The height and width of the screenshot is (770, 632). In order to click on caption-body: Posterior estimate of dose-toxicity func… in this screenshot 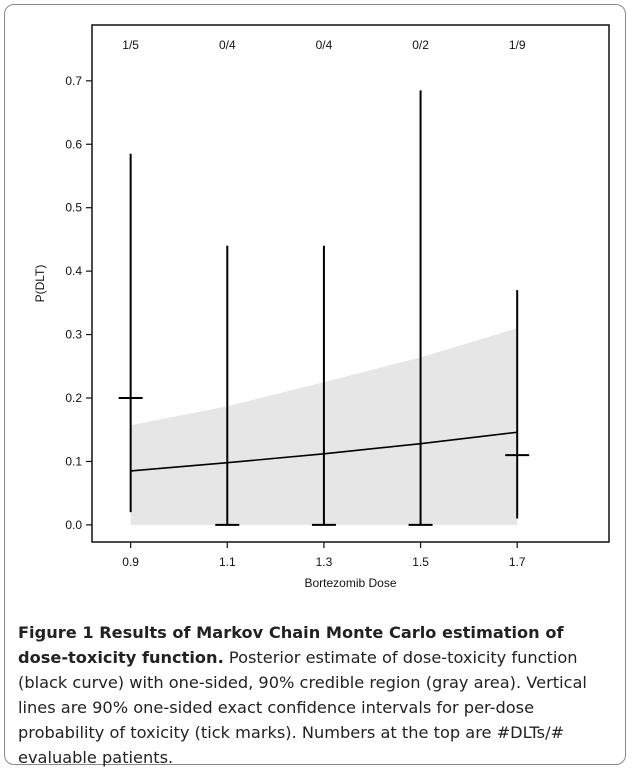, I will do `click(302, 707)`.